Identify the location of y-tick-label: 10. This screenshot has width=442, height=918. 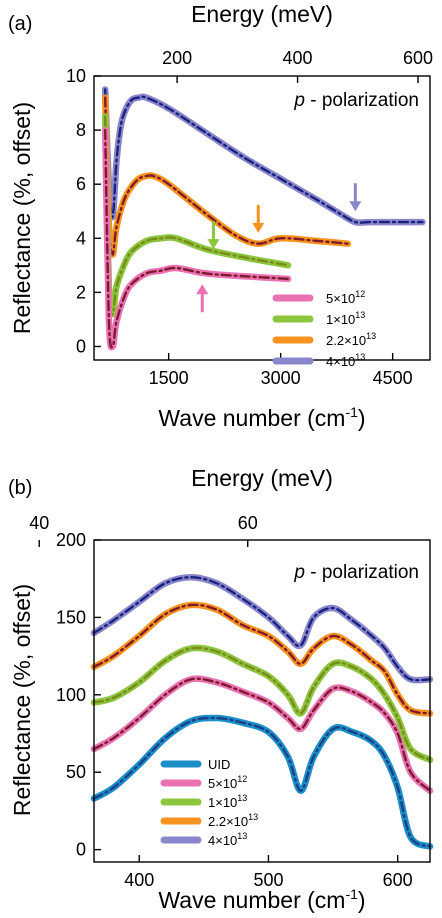
(76, 76).